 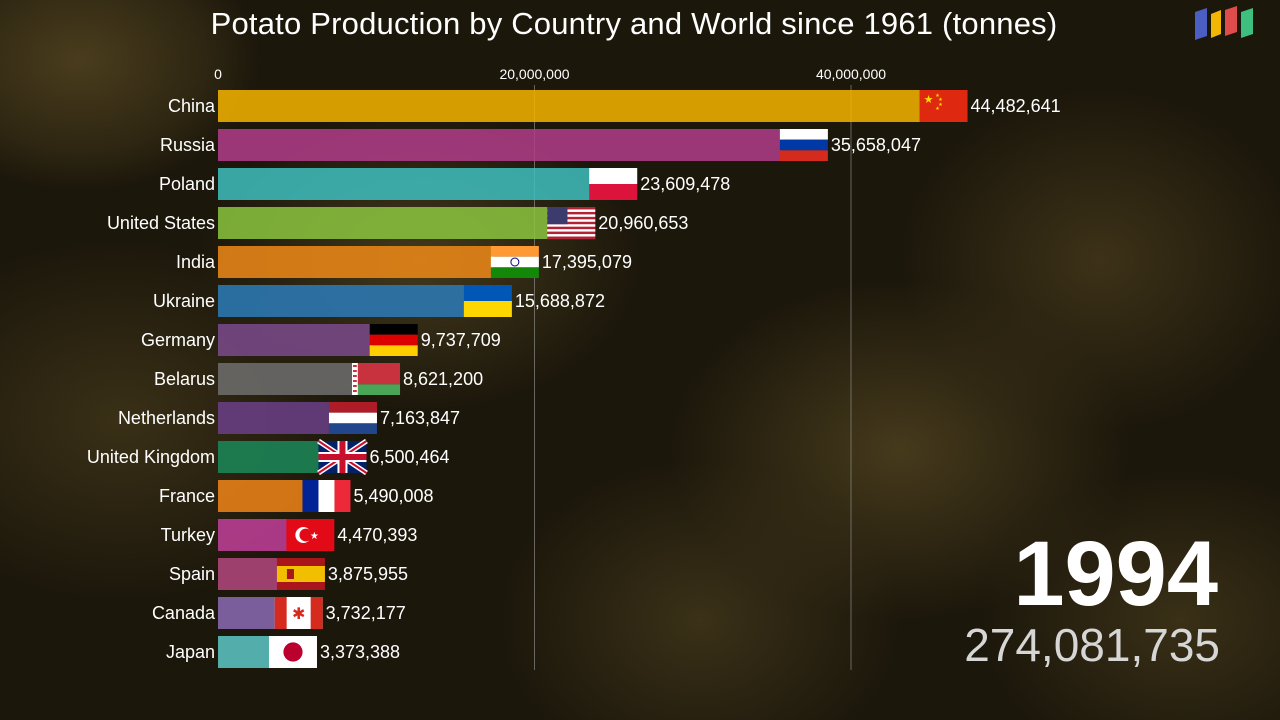 I want to click on belarus-flag-icon, so click(x=376, y=379).